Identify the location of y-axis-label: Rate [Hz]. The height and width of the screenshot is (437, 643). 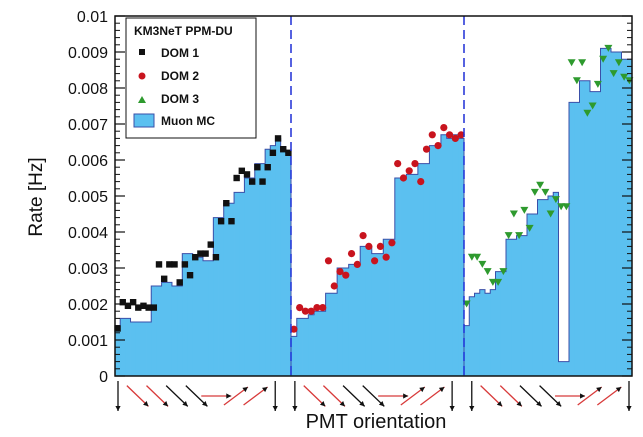
(36, 196).